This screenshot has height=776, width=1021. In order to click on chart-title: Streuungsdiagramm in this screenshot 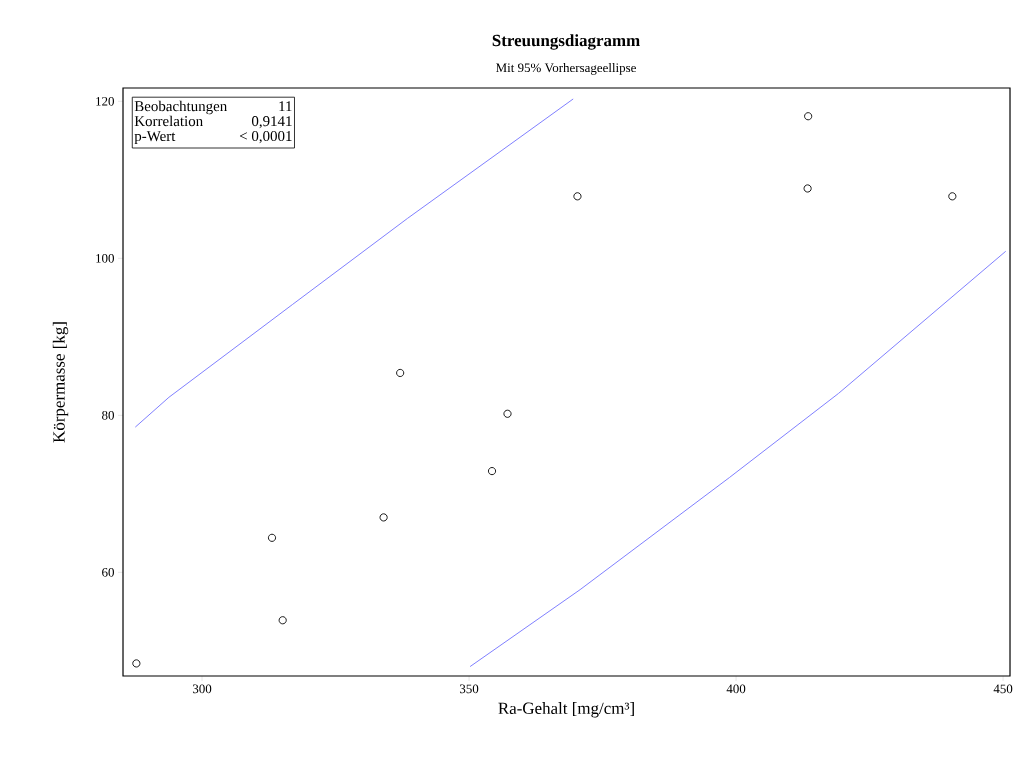, I will do `click(566, 42)`.